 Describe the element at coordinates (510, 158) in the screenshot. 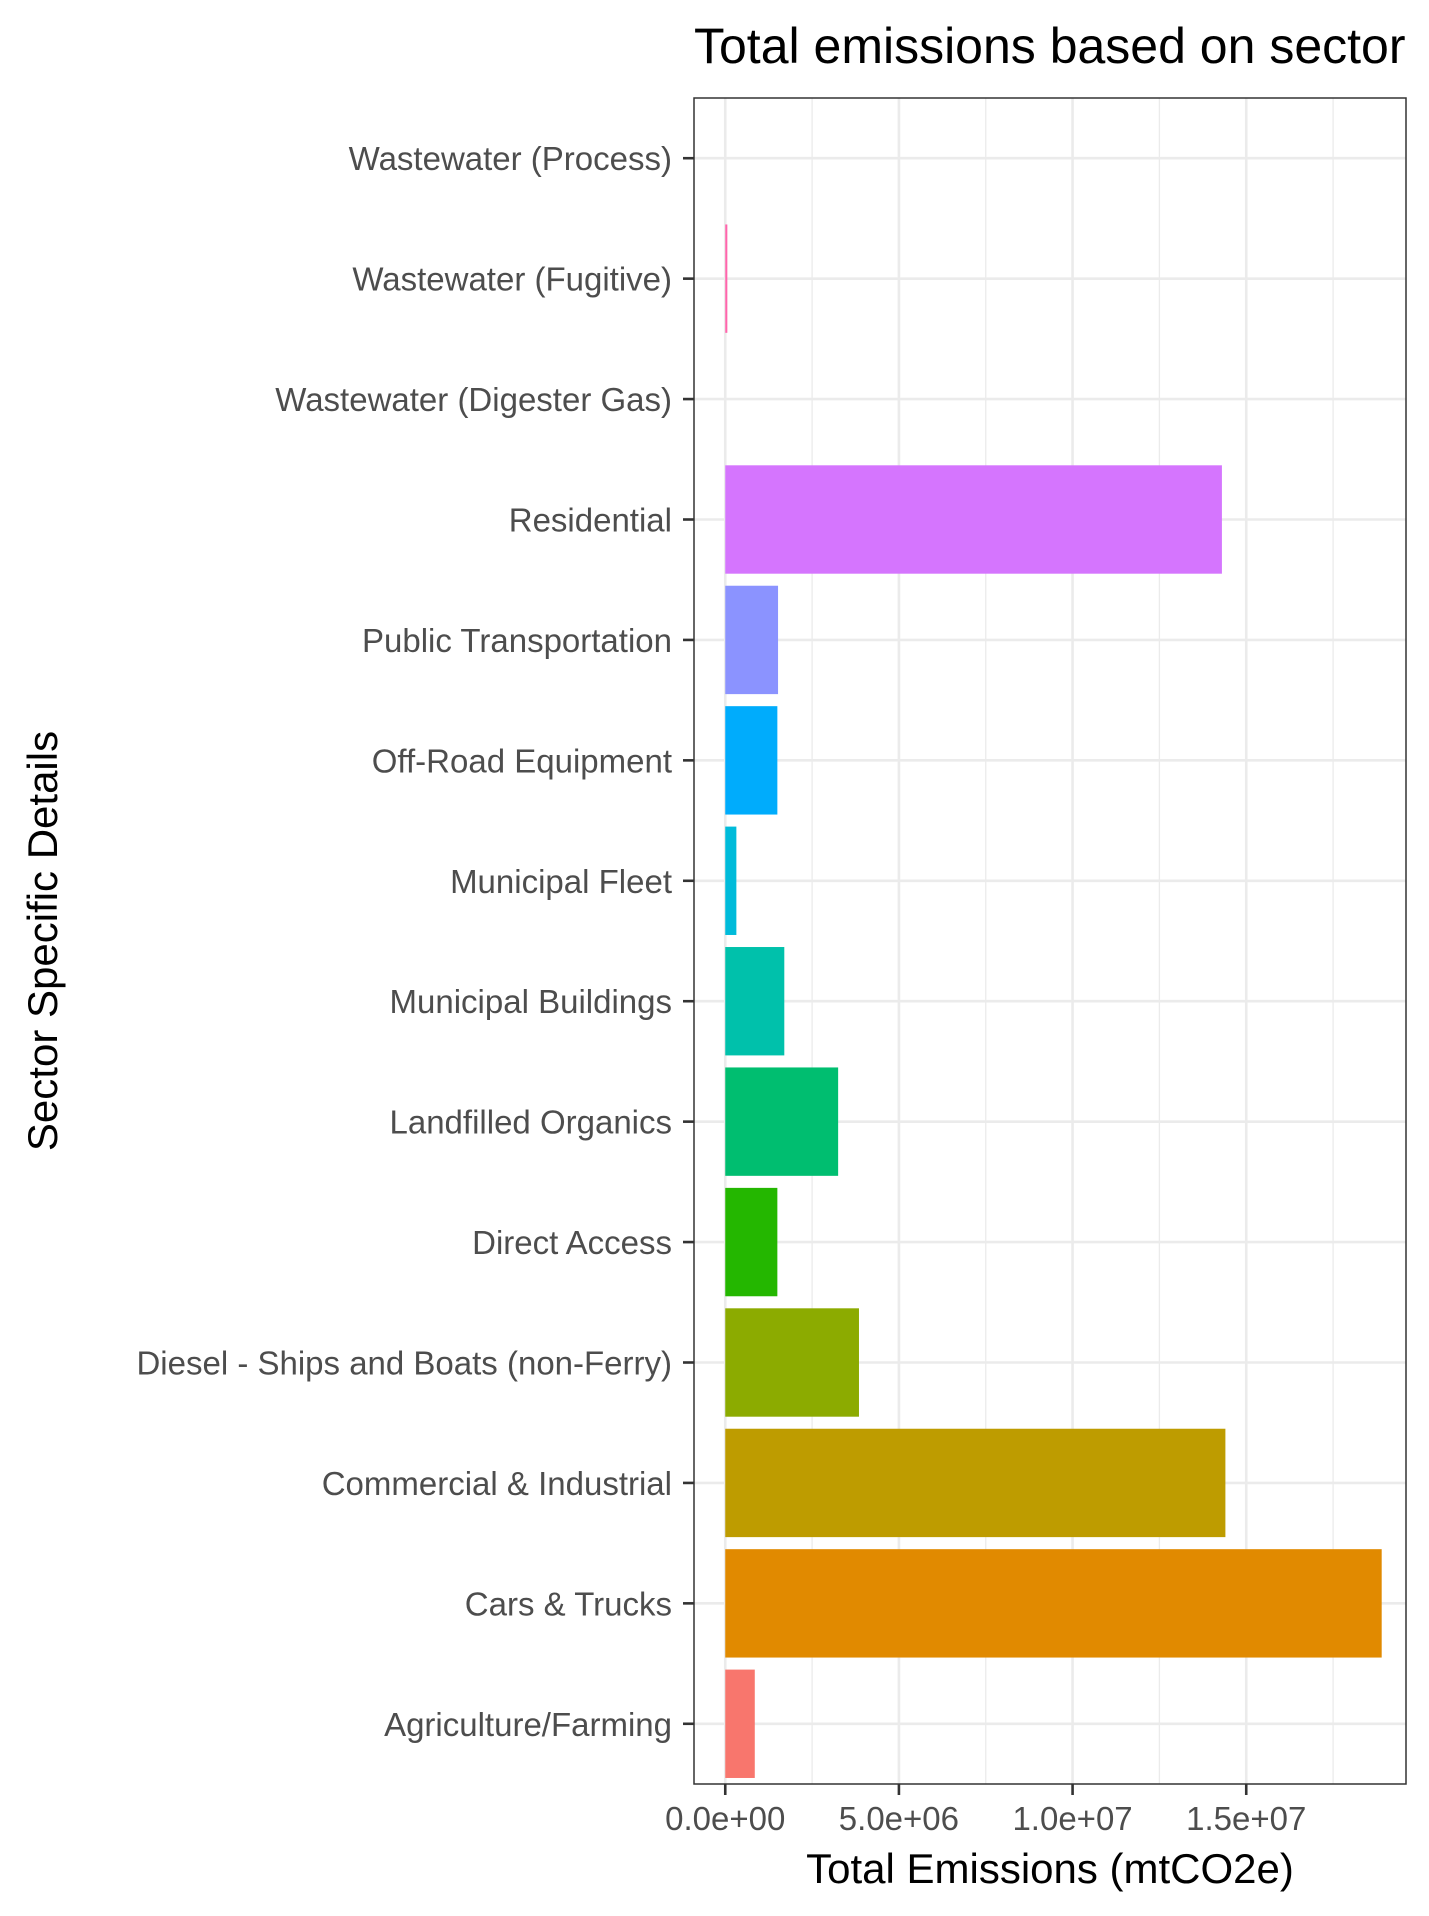

I see `y-tick-label: Wastewater (Process)` at that location.